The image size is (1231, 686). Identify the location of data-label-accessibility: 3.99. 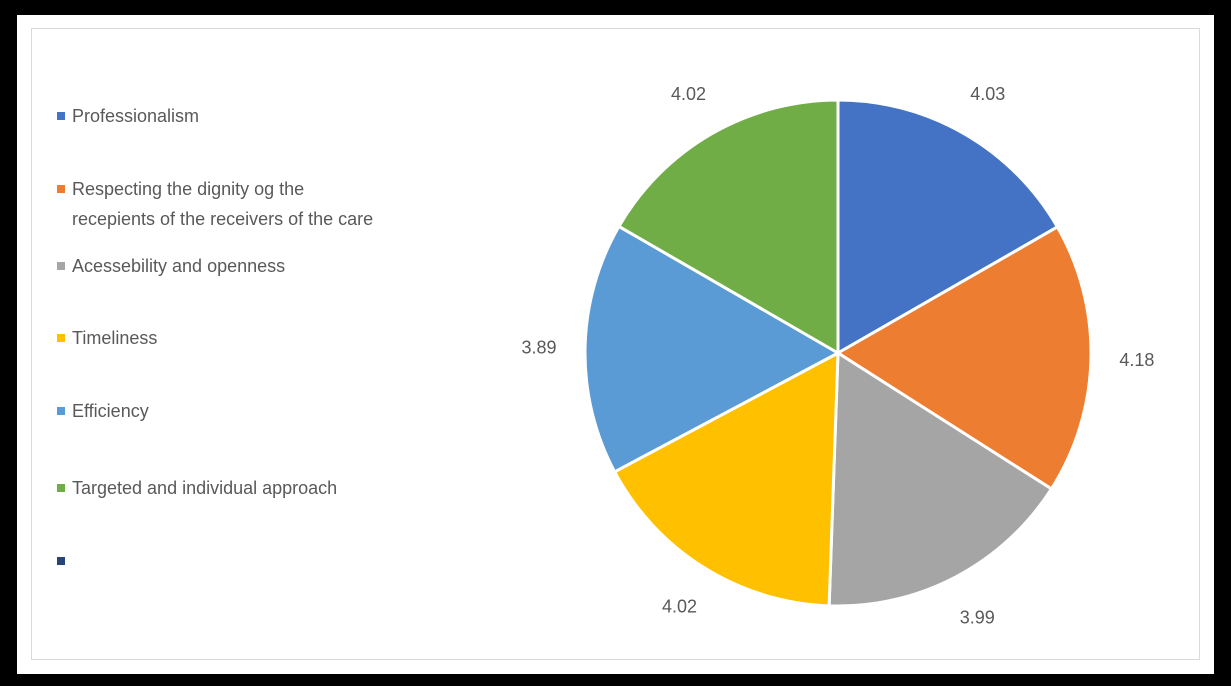
(977, 618).